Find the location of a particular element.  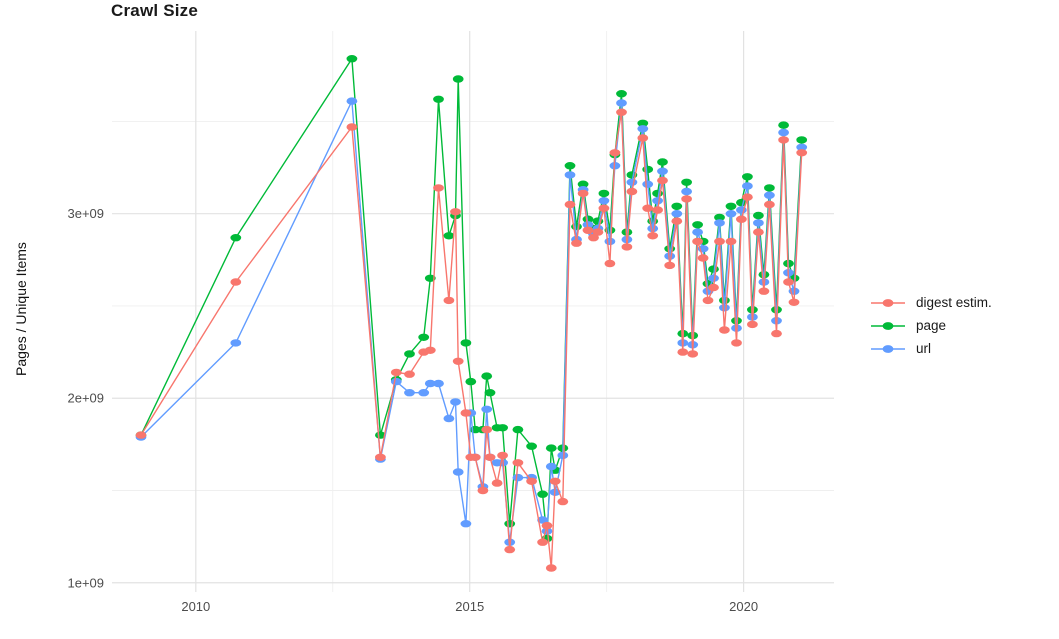

y-tick-label: 1e+09 is located at coordinates (85, 582).